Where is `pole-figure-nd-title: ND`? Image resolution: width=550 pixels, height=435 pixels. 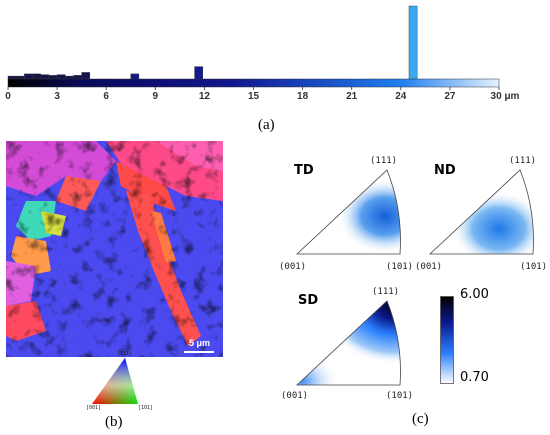 pole-figure-nd-title: ND is located at coordinates (445, 170).